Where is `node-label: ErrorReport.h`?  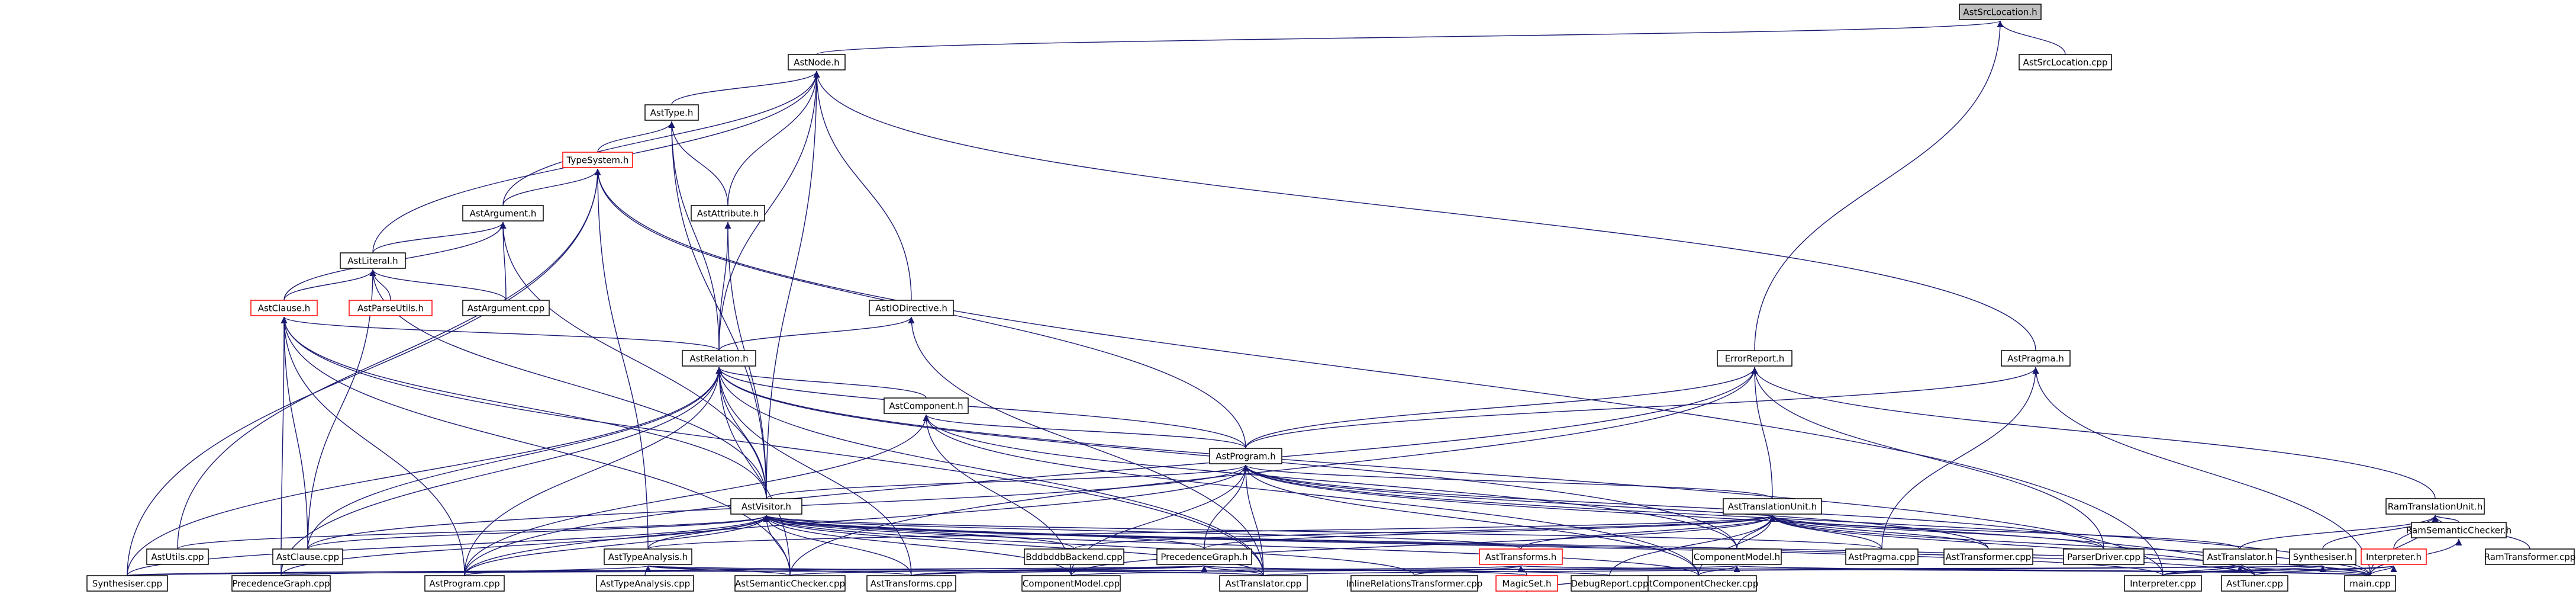 node-label: ErrorReport.h is located at coordinates (1755, 359).